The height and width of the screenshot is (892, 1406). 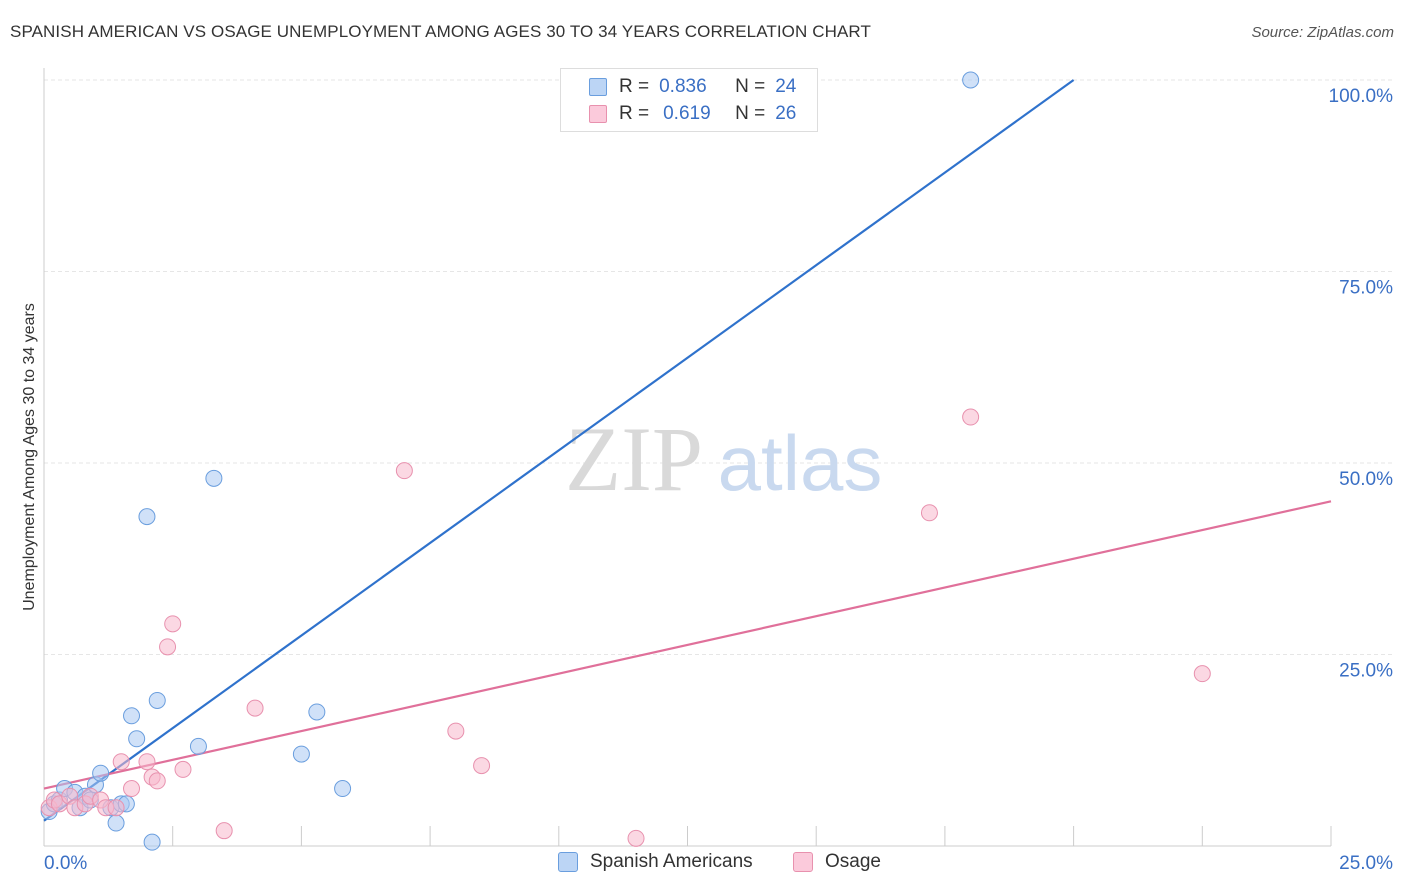 I want to click on y-tick-label: 50.0%, so click(x=1366, y=479).